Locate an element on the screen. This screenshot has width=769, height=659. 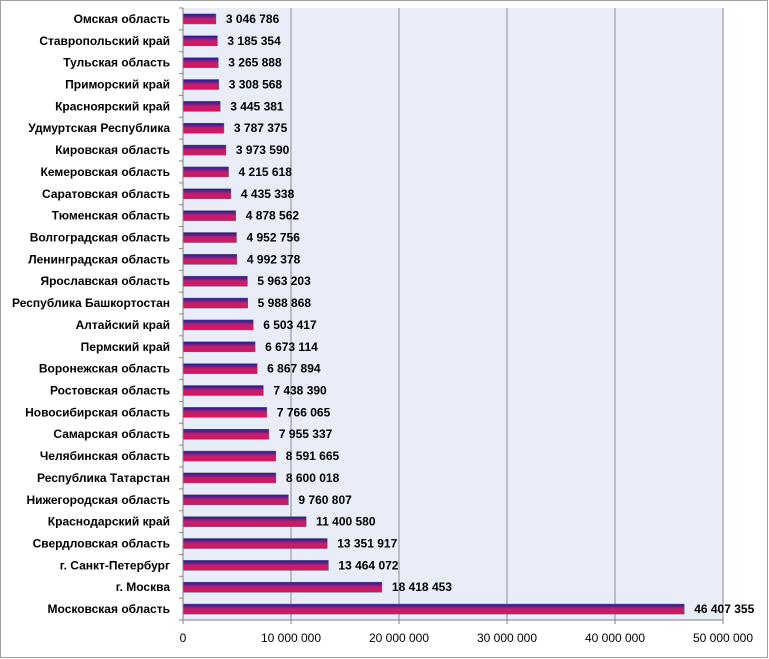
category-label: Свердловская область is located at coordinates (101, 544).